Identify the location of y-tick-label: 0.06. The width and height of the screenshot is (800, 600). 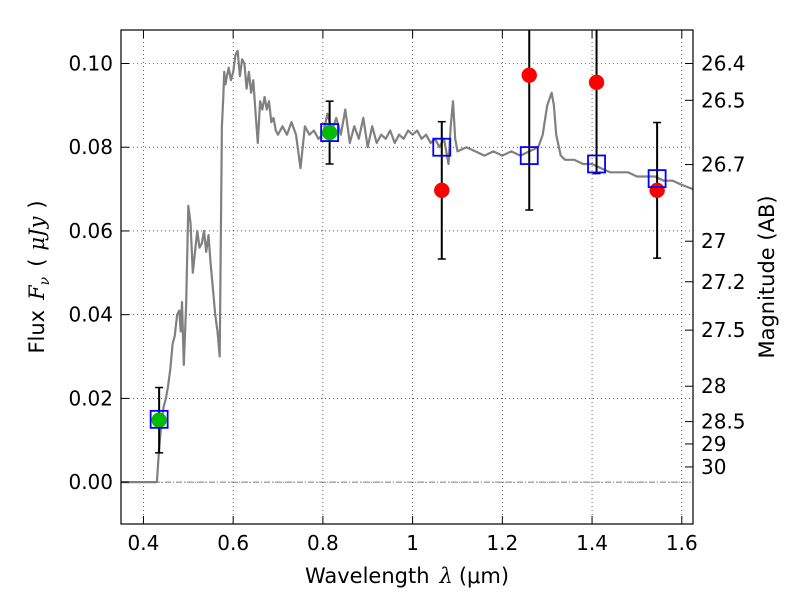
(90, 231).